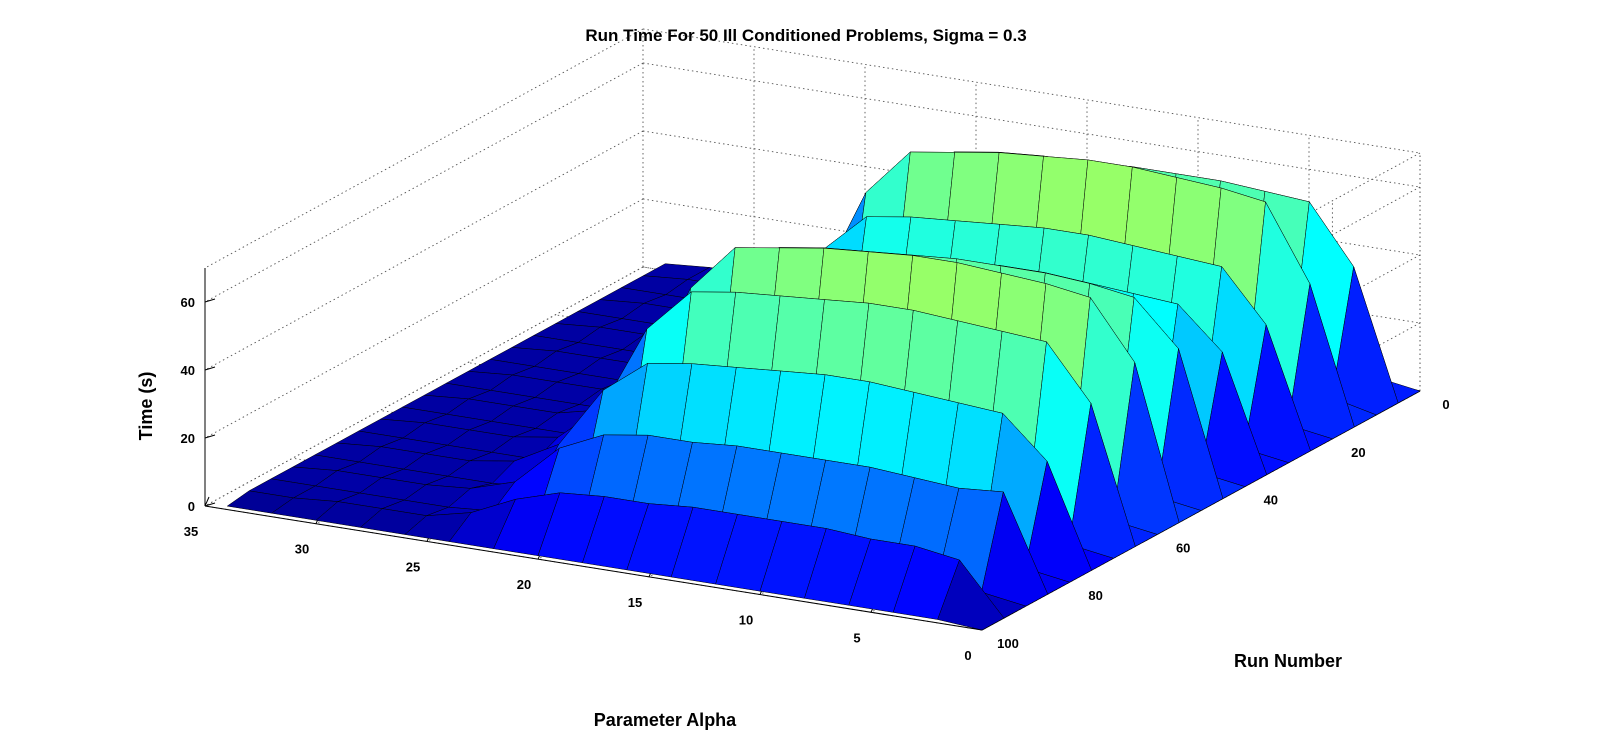 This screenshot has width=1600, height=747. Describe the element at coordinates (302, 549) in the screenshot. I see `x-tick-label-6: 30` at that location.